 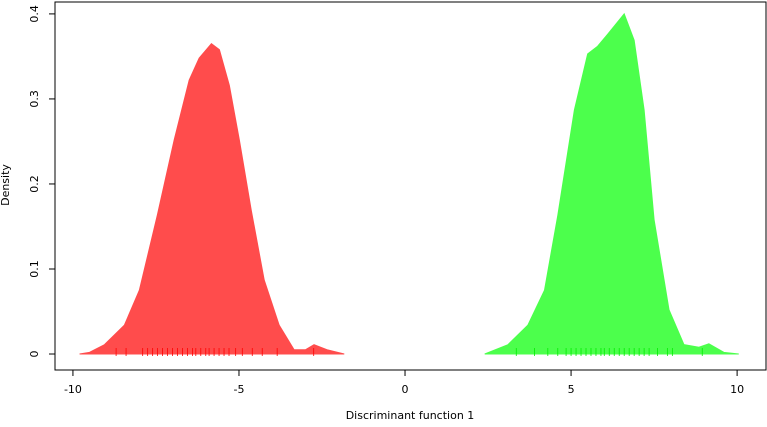 I want to click on y-tick-label: 0.4, so click(x=34, y=14).